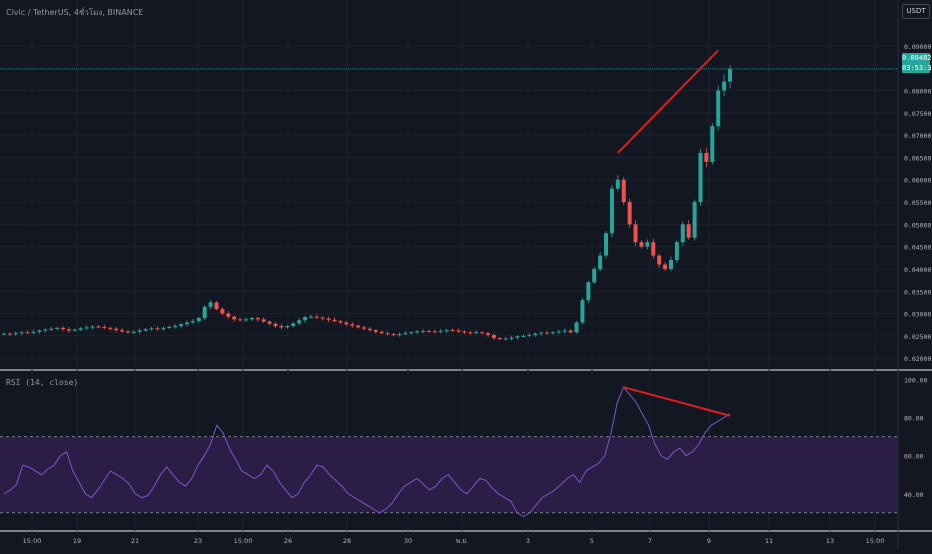 The height and width of the screenshot is (554, 932). Describe the element at coordinates (77, 541) in the screenshot. I see `time-tick-label: 19` at that location.